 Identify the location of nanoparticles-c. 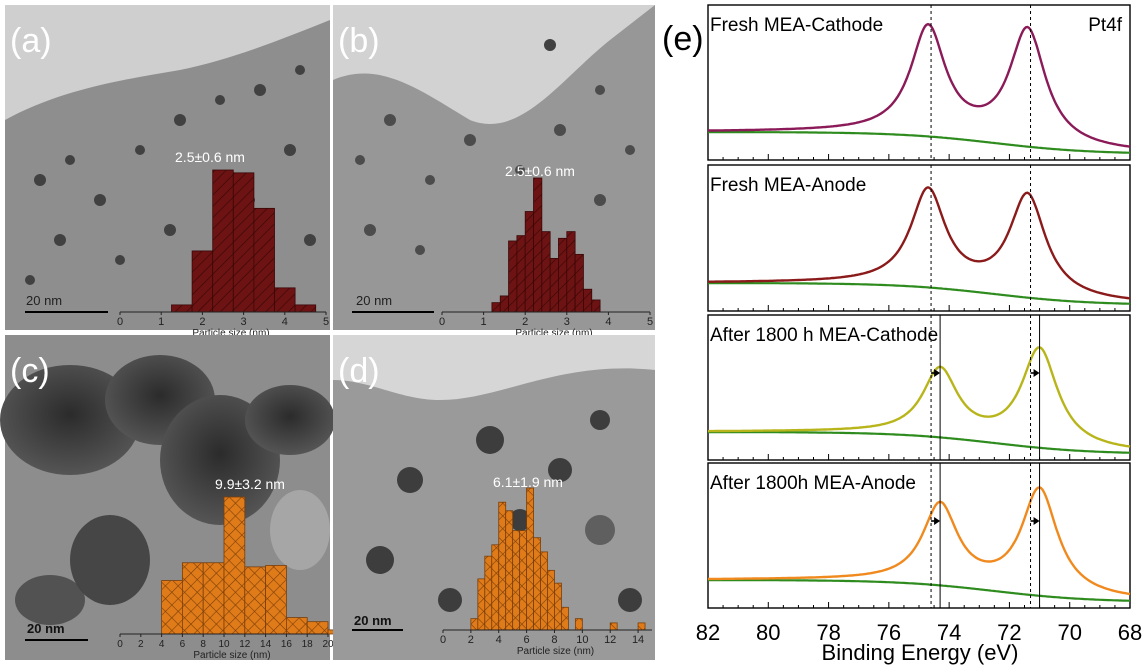
(167, 490).